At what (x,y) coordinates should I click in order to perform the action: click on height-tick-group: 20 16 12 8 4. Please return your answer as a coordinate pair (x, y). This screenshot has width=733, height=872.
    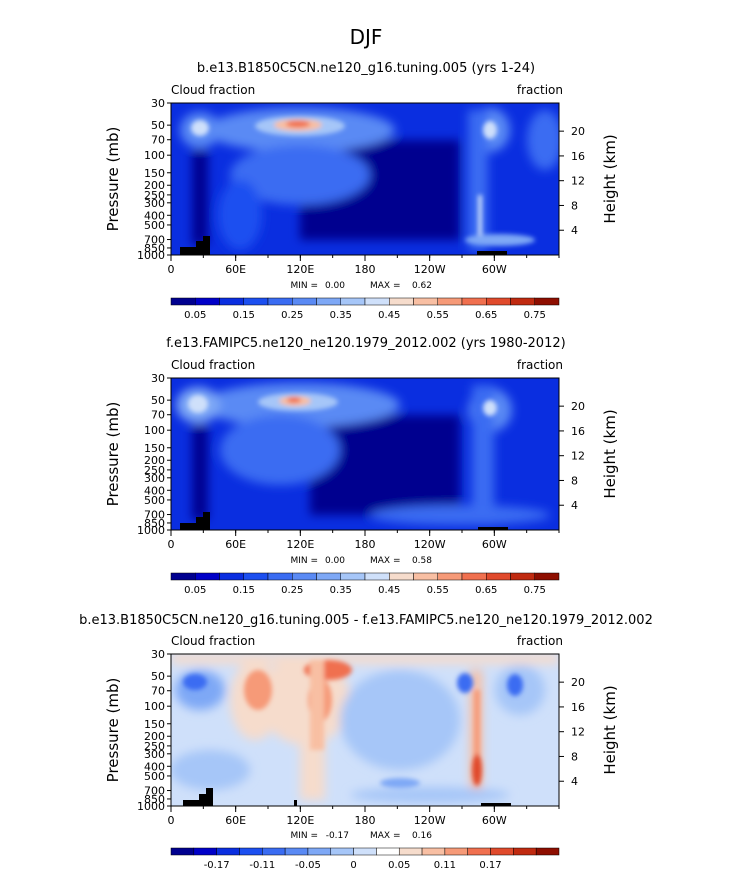
    Looking at the image, I should click on (572, 732).